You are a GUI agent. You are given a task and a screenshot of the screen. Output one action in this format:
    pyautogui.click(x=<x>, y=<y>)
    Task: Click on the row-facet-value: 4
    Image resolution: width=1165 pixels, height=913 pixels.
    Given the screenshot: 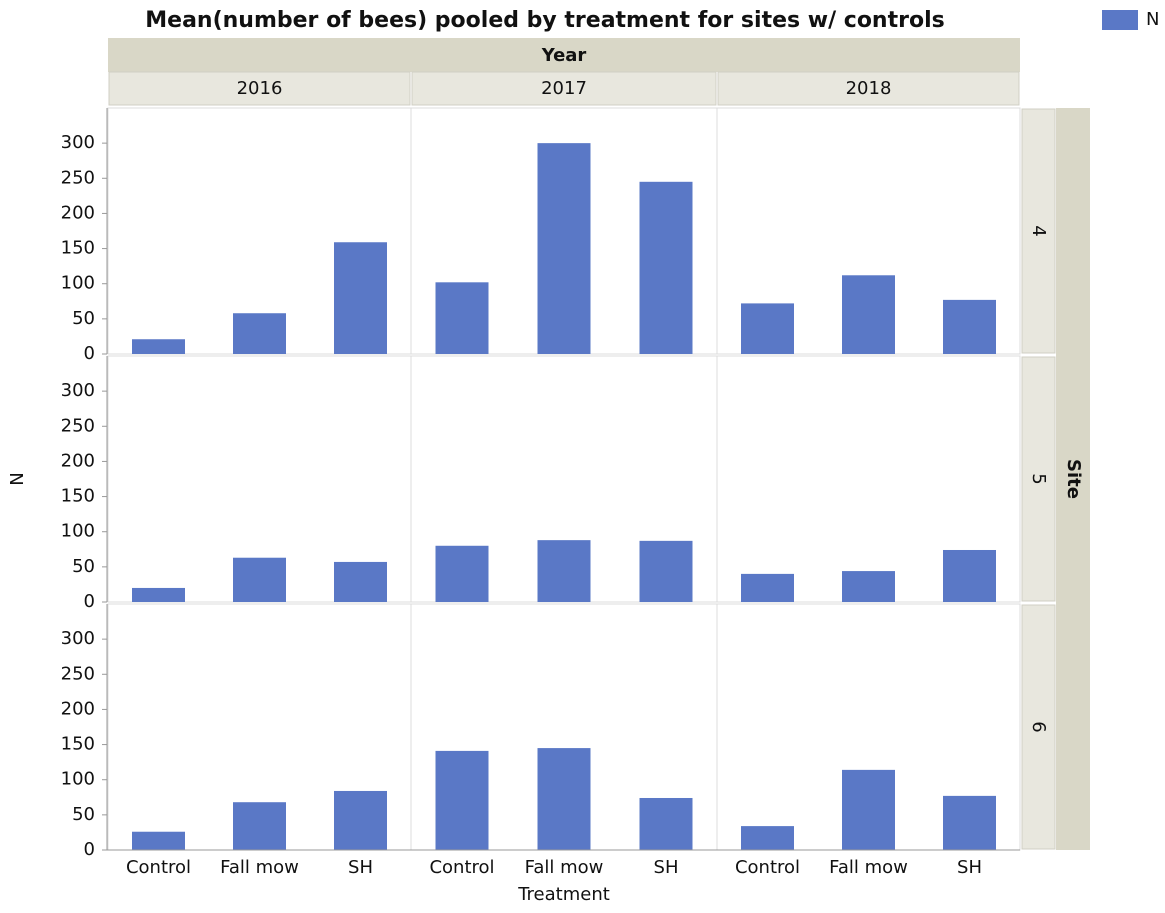 What is the action you would take?
    pyautogui.click(x=1038, y=230)
    